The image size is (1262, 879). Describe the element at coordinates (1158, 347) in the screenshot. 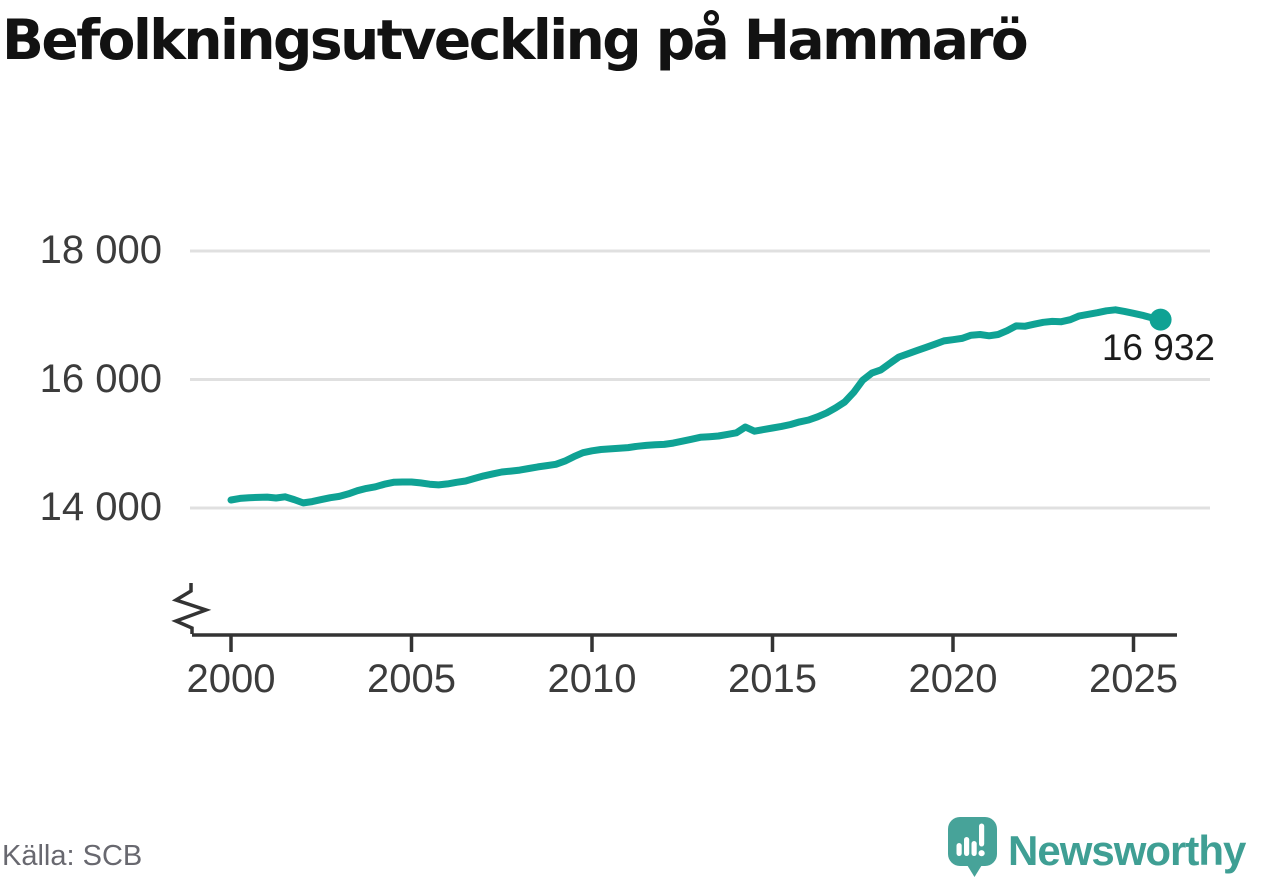

I see `last-value-label: 16 932` at that location.